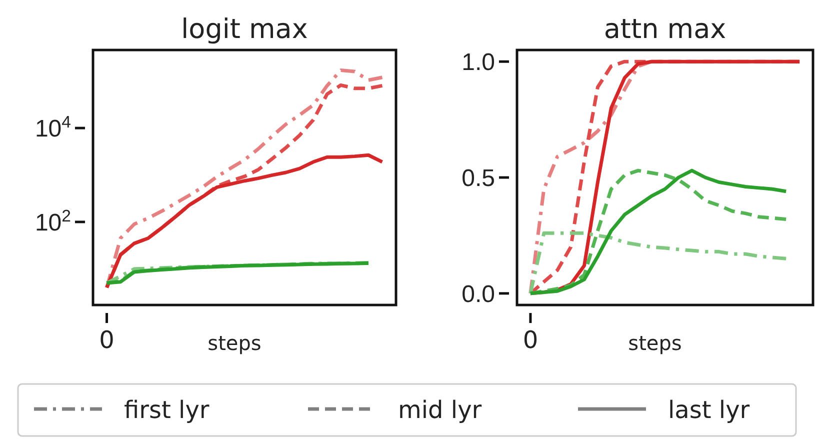 This screenshot has width=816, height=439. Describe the element at coordinates (665, 29) in the screenshot. I see `chart-title: attn max` at that location.